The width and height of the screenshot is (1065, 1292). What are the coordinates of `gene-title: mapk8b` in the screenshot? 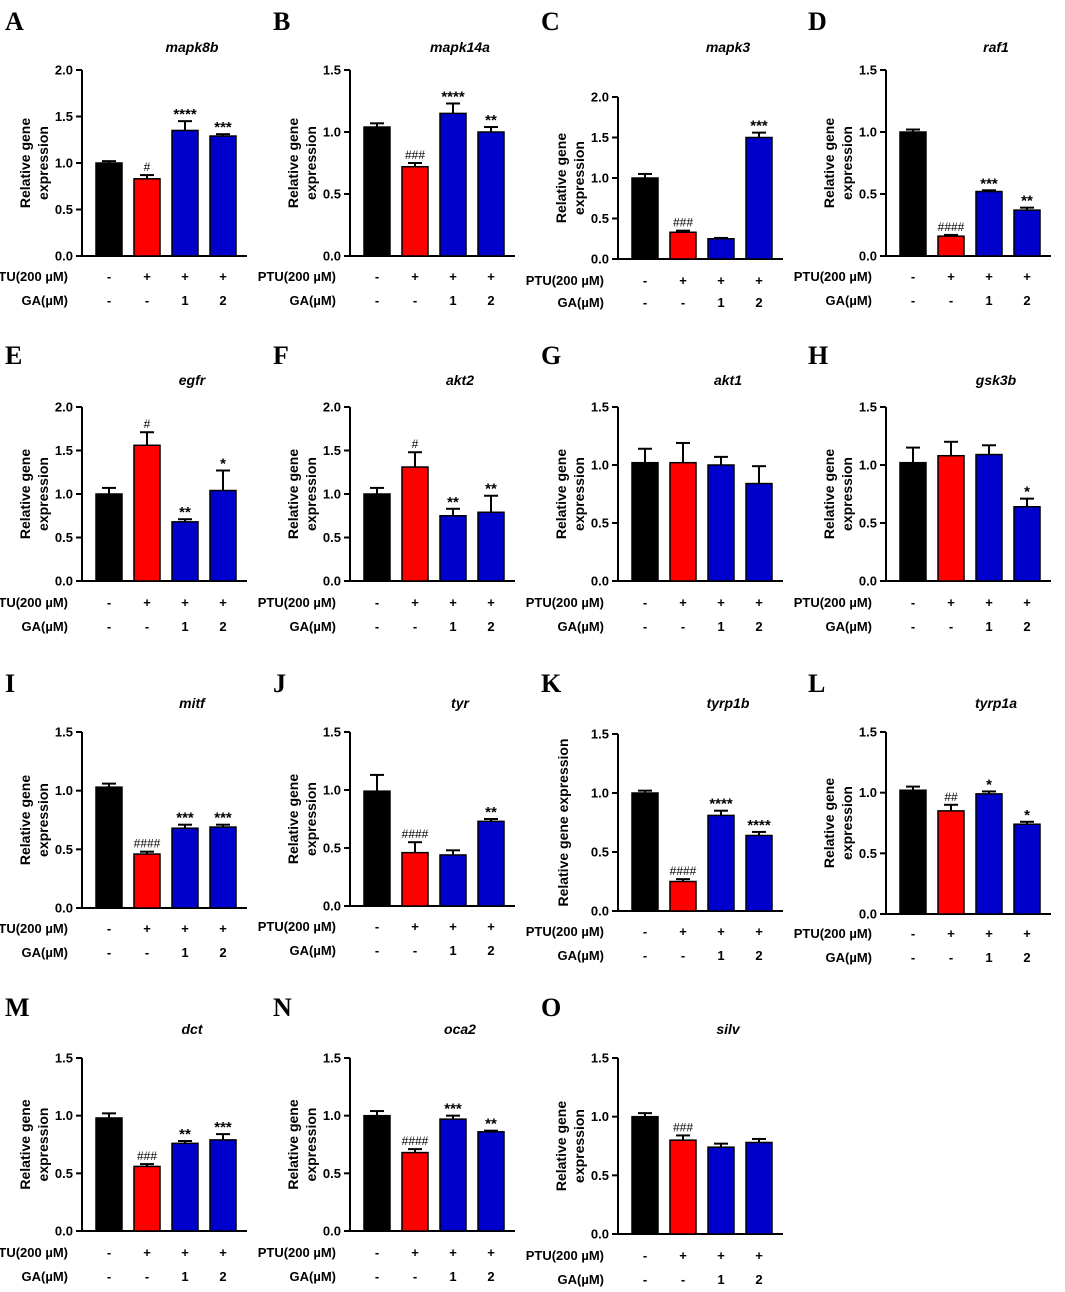 It's located at (192, 47).